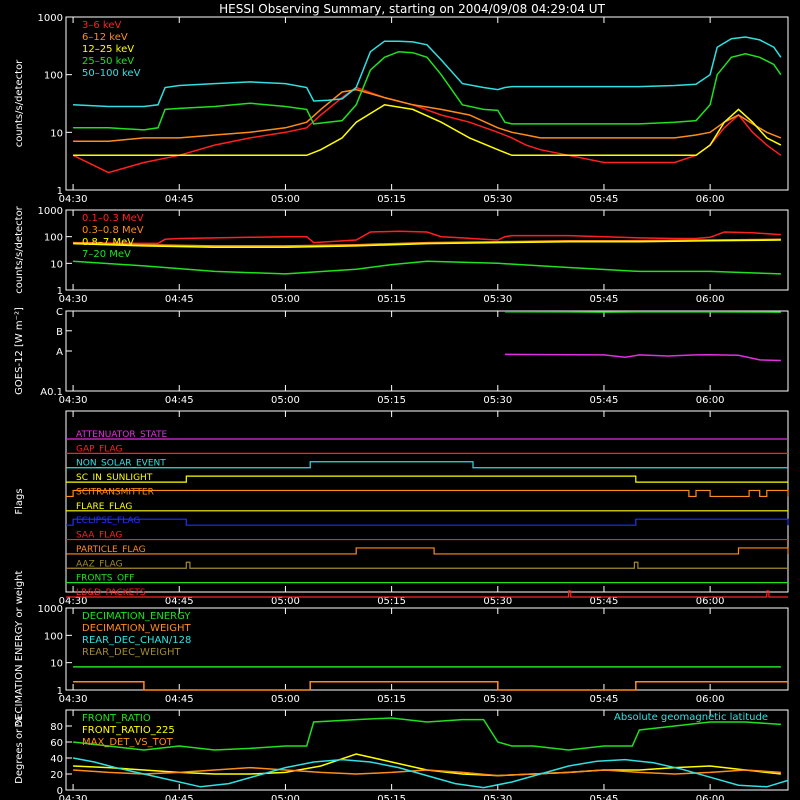 The height and width of the screenshot is (800, 800). I want to click on p4-x-tick-label: 05:45, so click(604, 601).